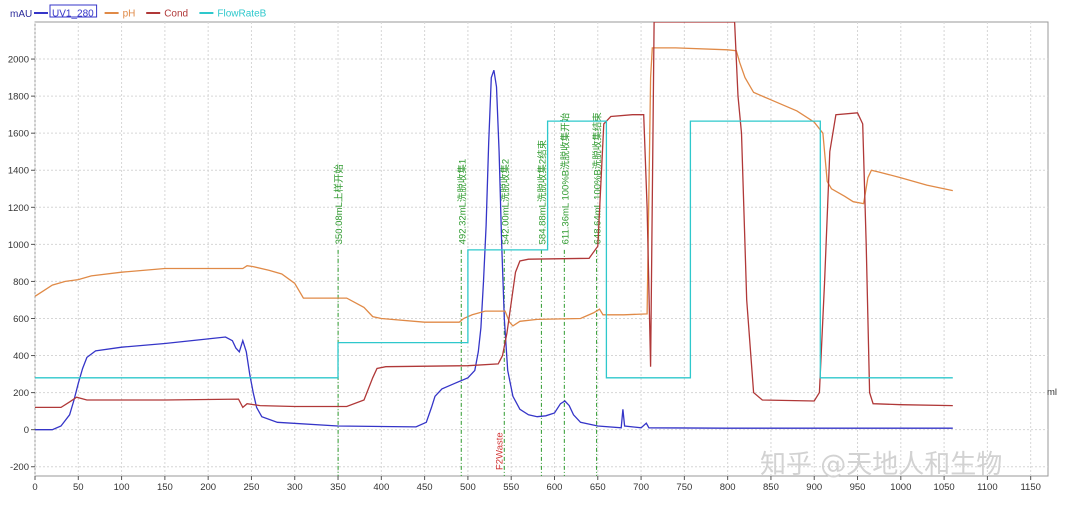 This screenshot has width=1080, height=508. What do you see at coordinates (295, 487) in the screenshot?
I see `x-tick-label-6: 300` at bounding box center [295, 487].